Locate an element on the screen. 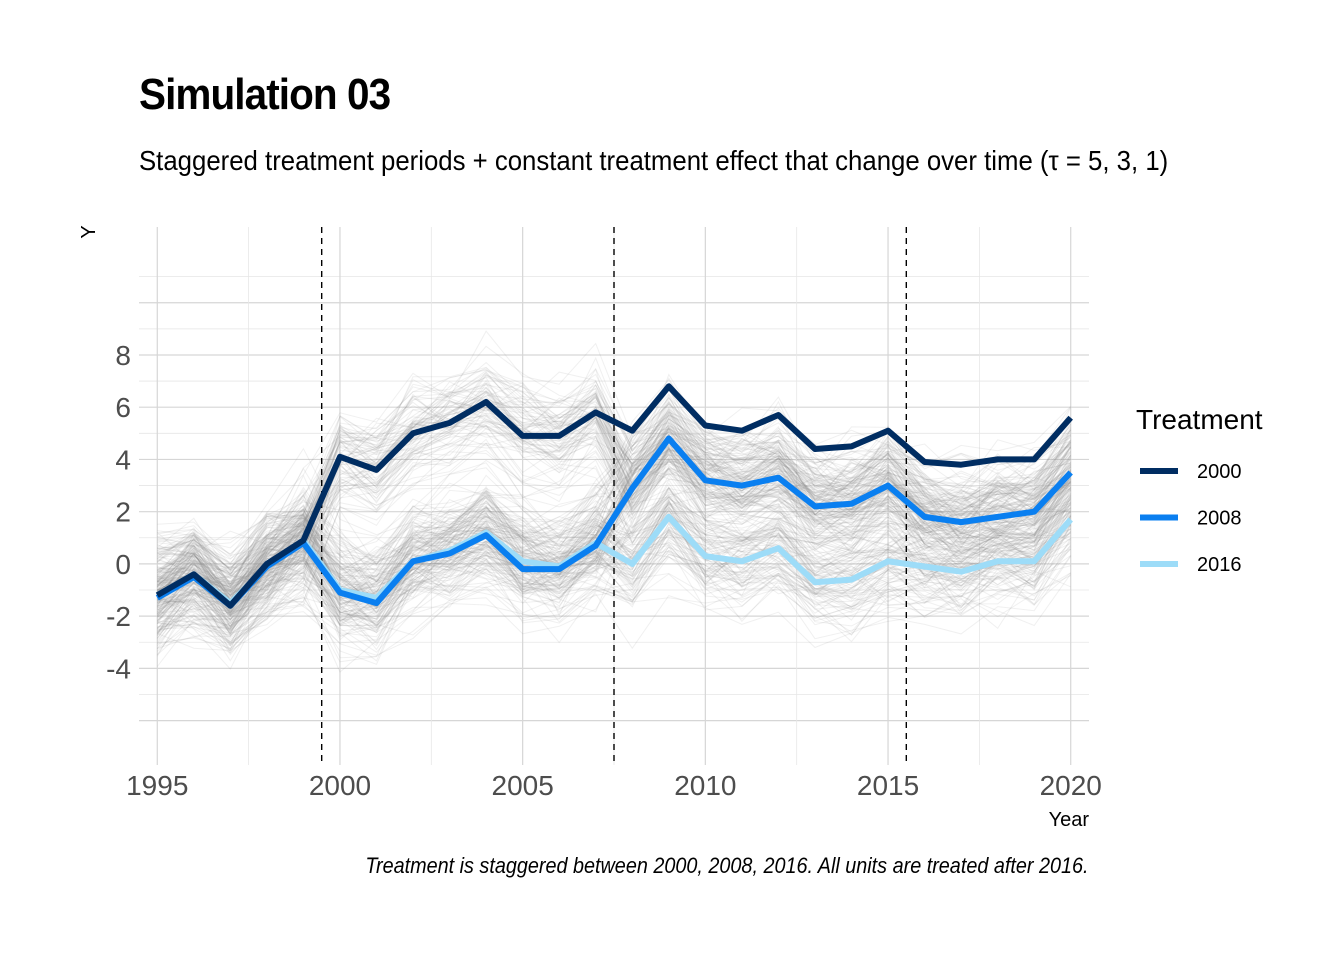 Image resolution: width=1344 pixels, height=960 pixels. x-tick-label: 2005 is located at coordinates (523, 785).